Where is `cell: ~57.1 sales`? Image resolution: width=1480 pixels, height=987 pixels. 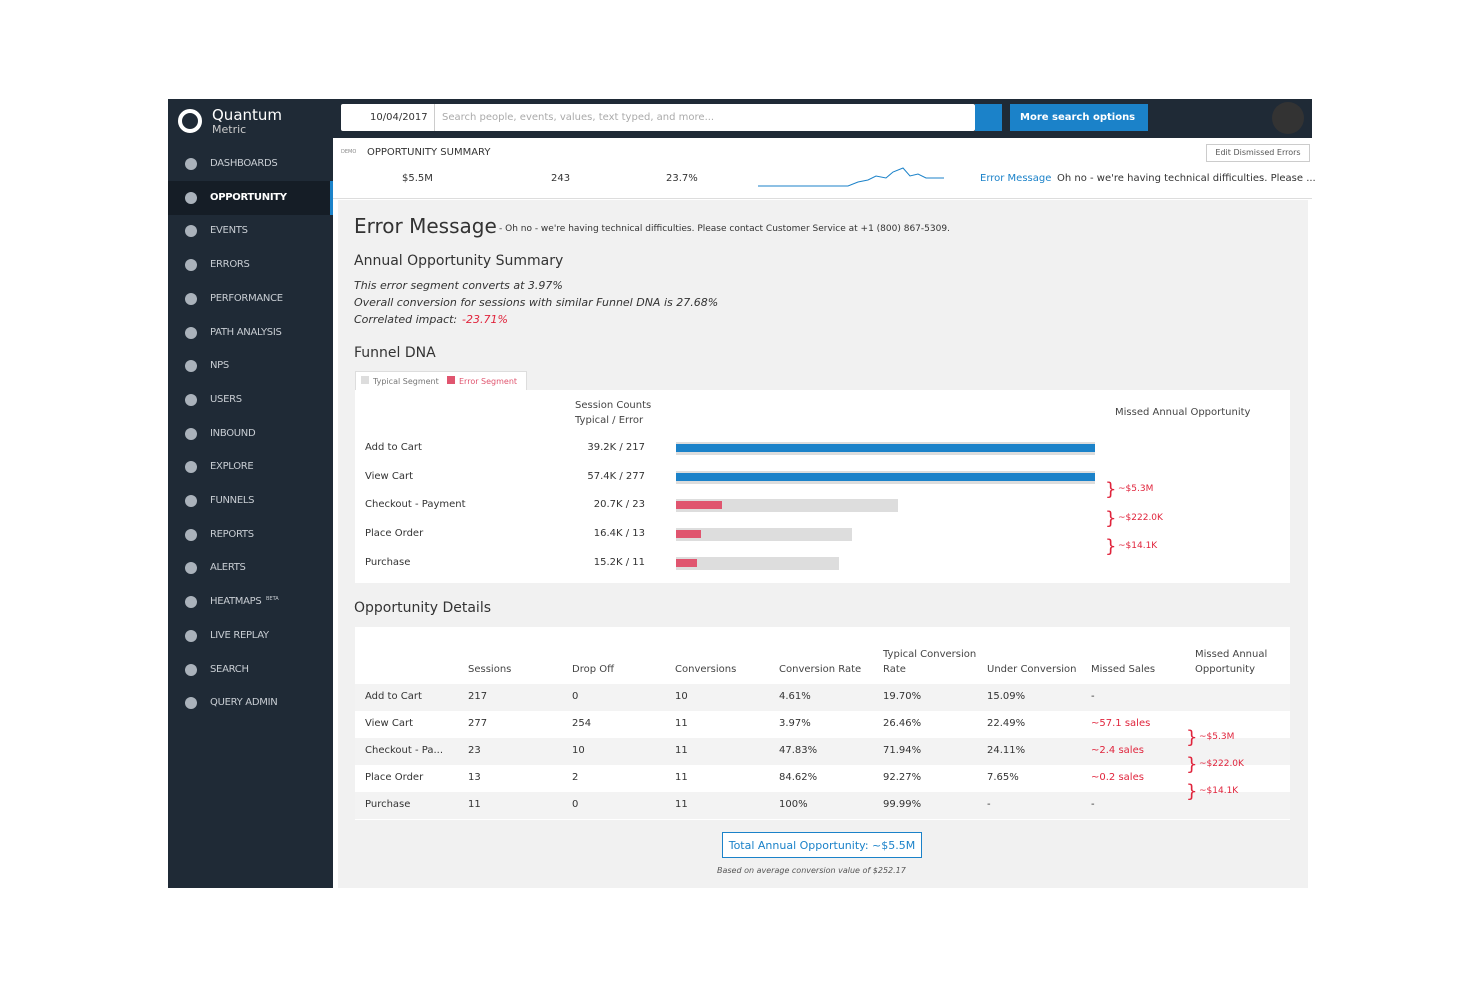
cell: ~57.1 sales is located at coordinates (1121, 723).